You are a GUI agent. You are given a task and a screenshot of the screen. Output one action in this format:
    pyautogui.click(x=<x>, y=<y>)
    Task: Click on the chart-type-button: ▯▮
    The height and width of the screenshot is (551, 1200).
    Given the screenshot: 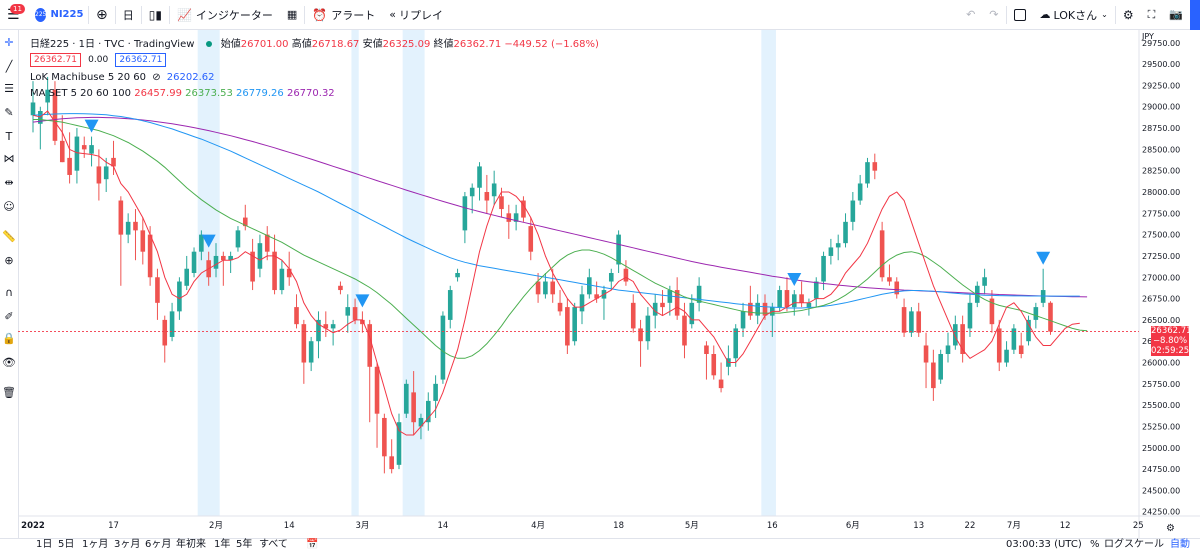 What is the action you would take?
    pyautogui.click(x=155, y=15)
    